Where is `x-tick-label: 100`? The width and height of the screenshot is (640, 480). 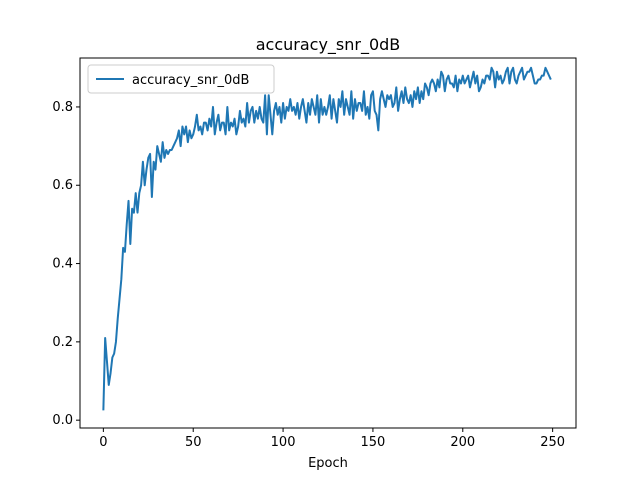
x-tick-label: 100 is located at coordinates (283, 442).